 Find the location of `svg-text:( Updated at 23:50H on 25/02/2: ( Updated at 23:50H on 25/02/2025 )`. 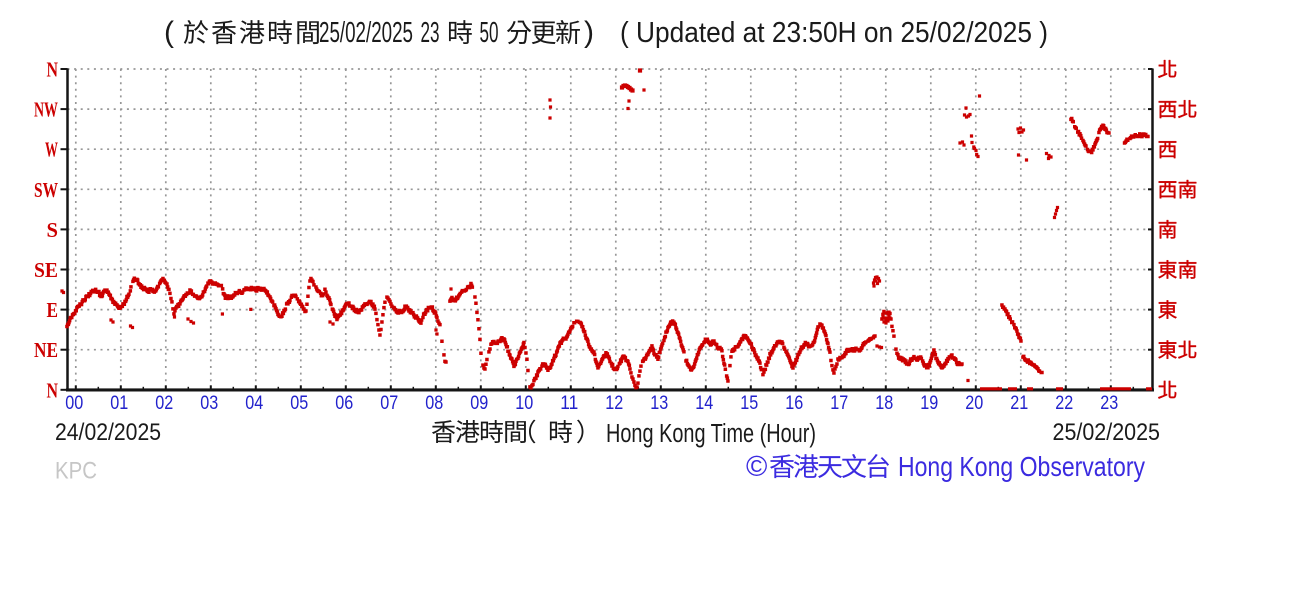

svg-text:( Updated at 23:50H on 25/02/2: ( Updated at 23:50H on 25/02/2025 ) is located at coordinates (834, 33).